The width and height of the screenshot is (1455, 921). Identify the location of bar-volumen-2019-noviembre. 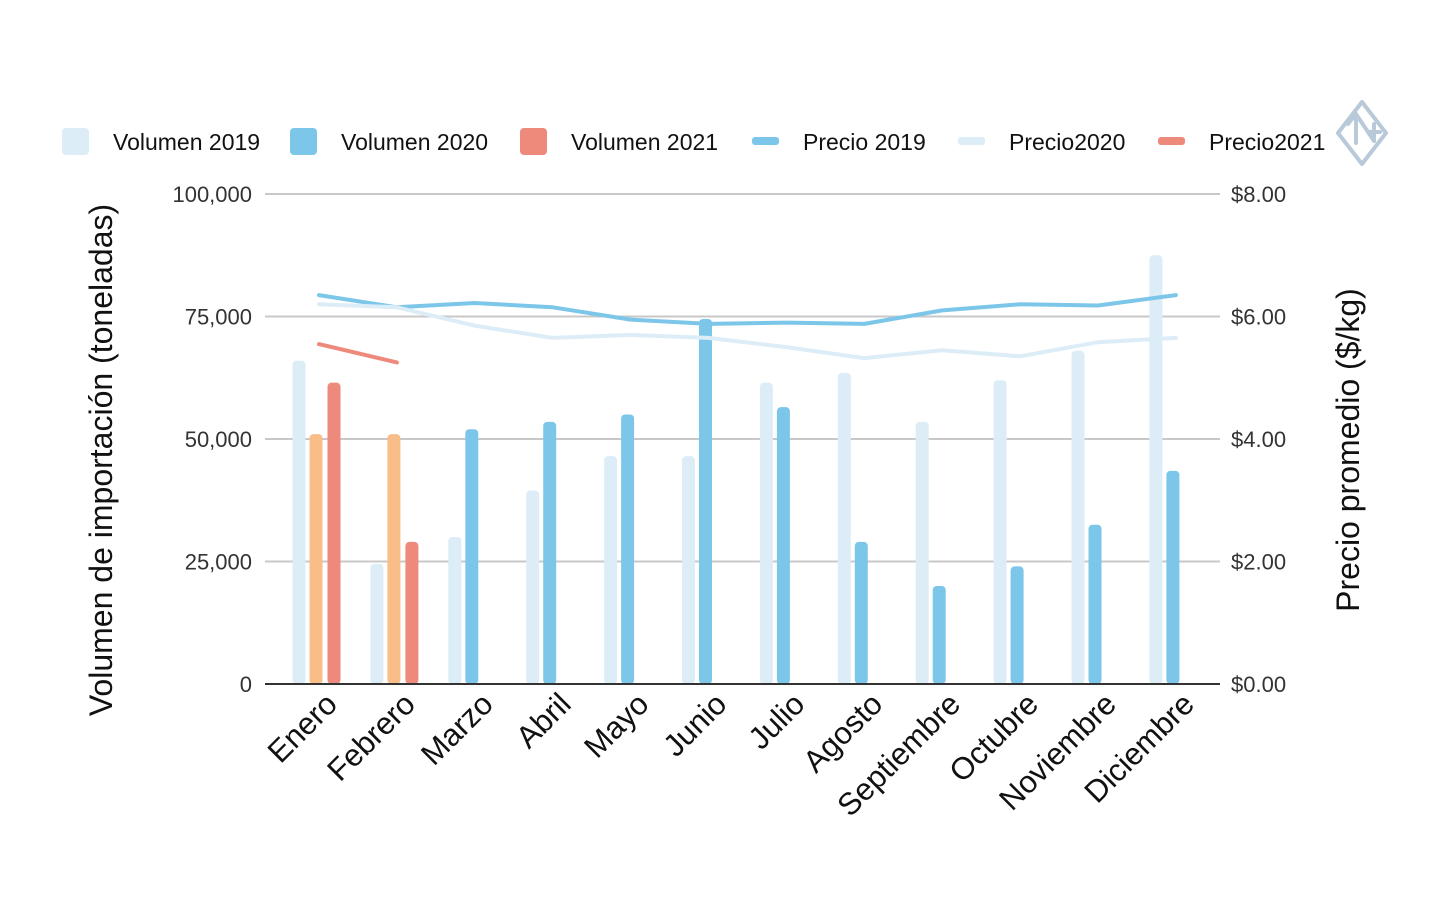
(1078, 517).